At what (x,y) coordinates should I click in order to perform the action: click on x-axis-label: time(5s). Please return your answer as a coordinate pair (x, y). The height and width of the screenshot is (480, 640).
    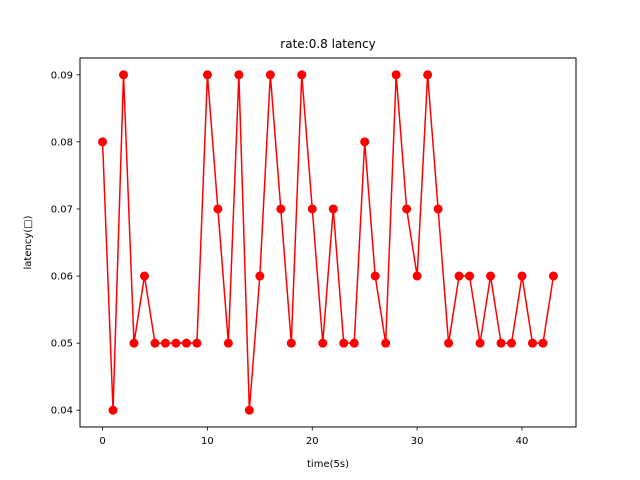
    Looking at the image, I should click on (328, 464).